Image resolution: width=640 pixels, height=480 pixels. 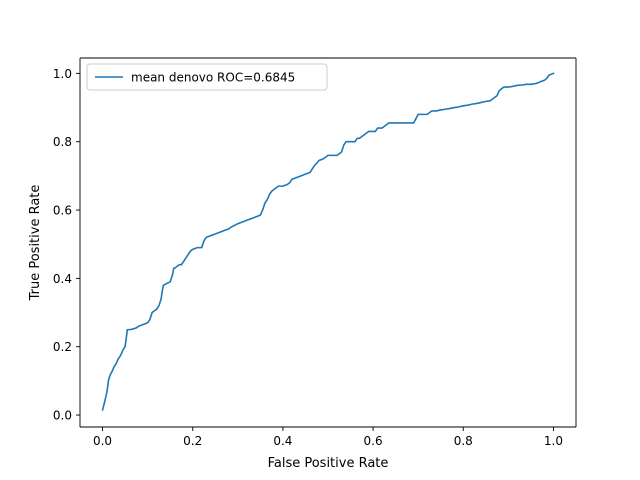 I want to click on legend: mean denovo ROC=0.6845, so click(x=207, y=77).